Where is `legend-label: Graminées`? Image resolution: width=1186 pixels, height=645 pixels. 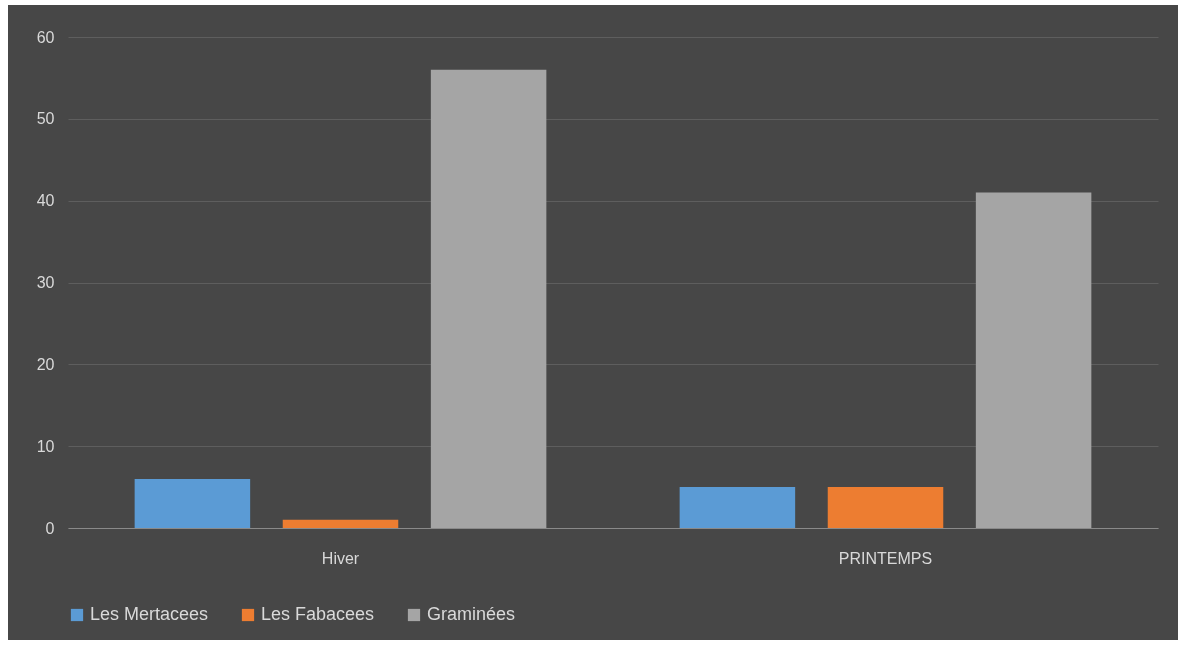
legend-label: Graminées is located at coordinates (471, 614).